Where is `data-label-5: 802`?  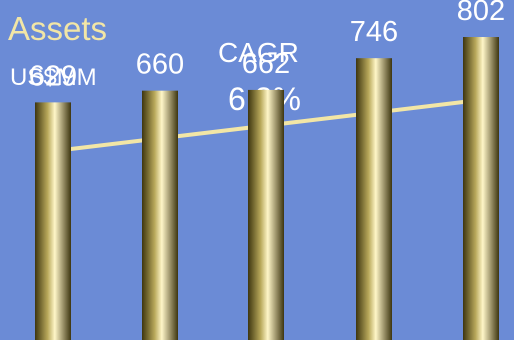 data-label-5: 802 is located at coordinates (481, 13).